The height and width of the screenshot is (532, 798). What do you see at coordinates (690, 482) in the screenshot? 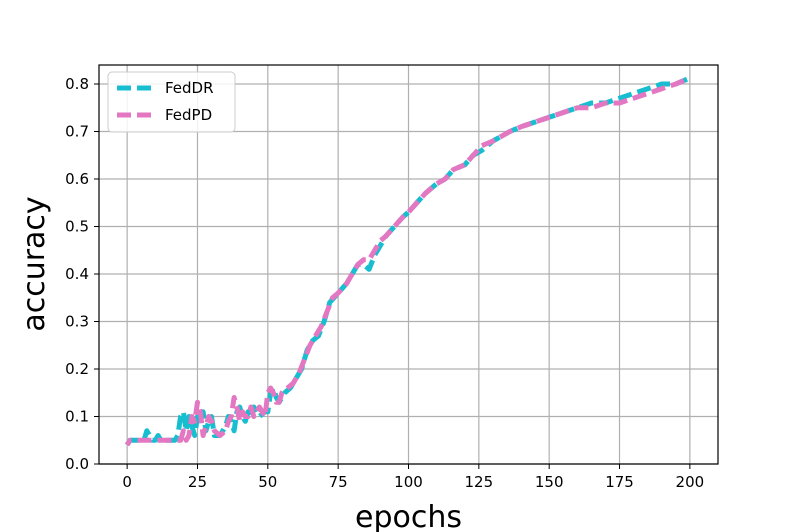
I see `x-tick-label: 200` at bounding box center [690, 482].